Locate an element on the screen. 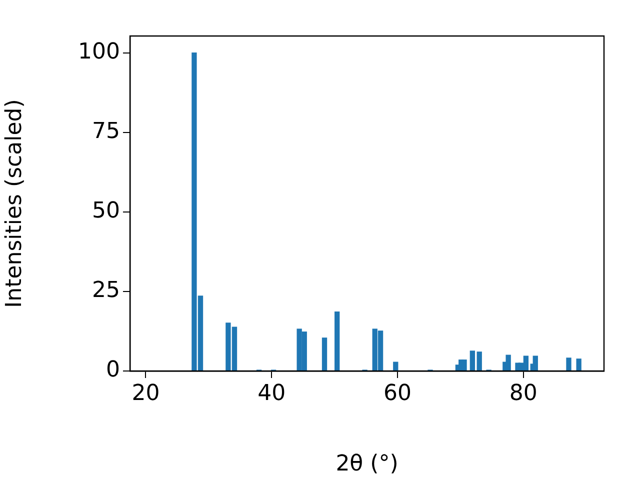  y-axis-title: Intensities (scaled) is located at coordinates (14, 203).